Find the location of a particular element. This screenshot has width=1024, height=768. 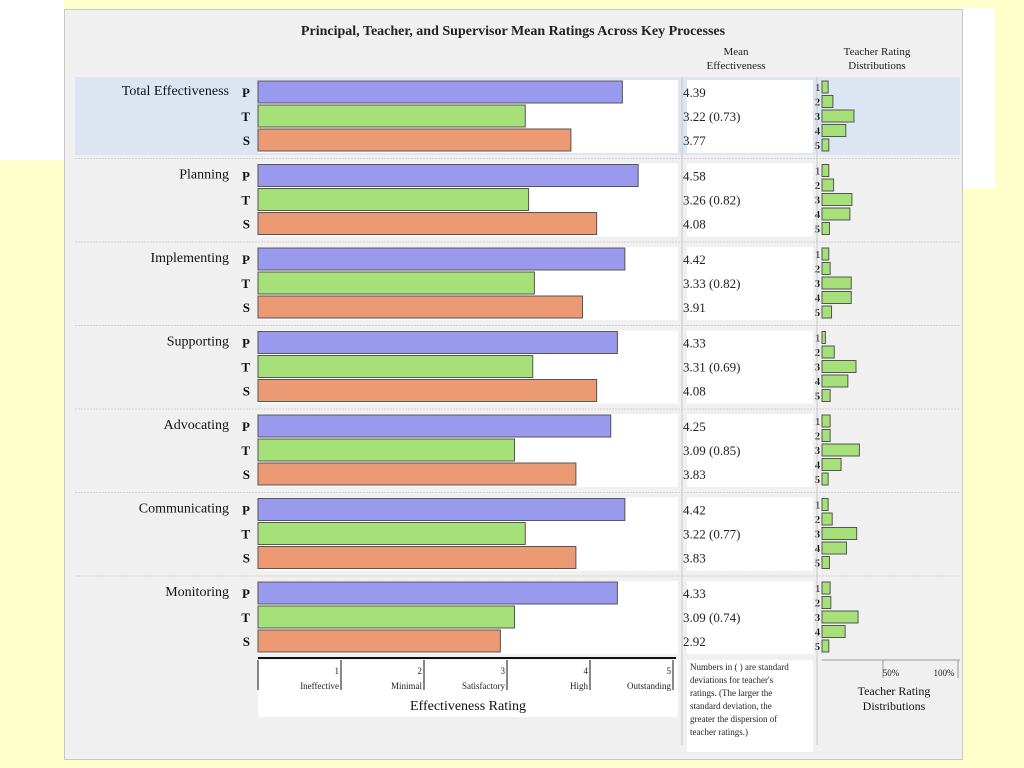

note-background is located at coordinates (750, 706).